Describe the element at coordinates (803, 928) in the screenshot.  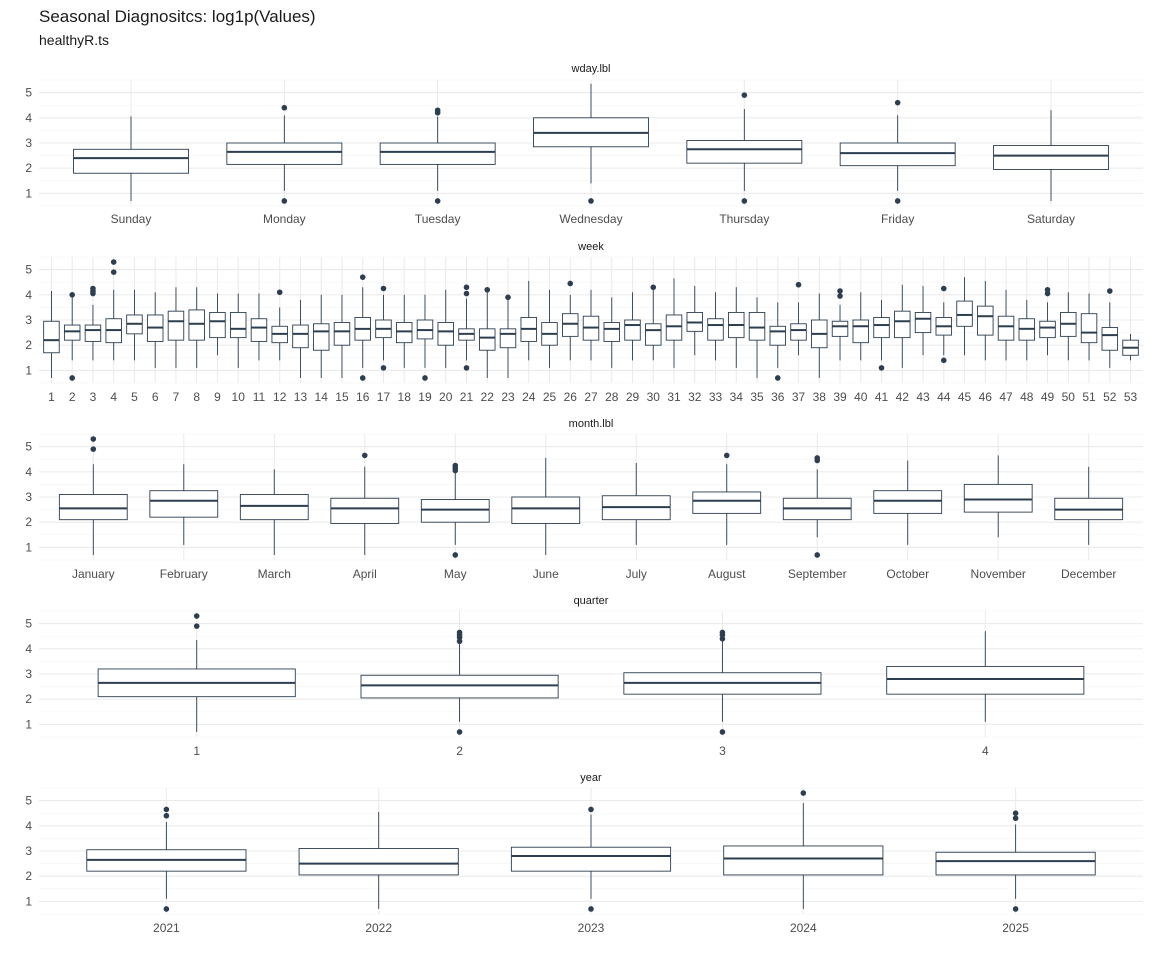
I see `x-tick-label: 2024` at that location.